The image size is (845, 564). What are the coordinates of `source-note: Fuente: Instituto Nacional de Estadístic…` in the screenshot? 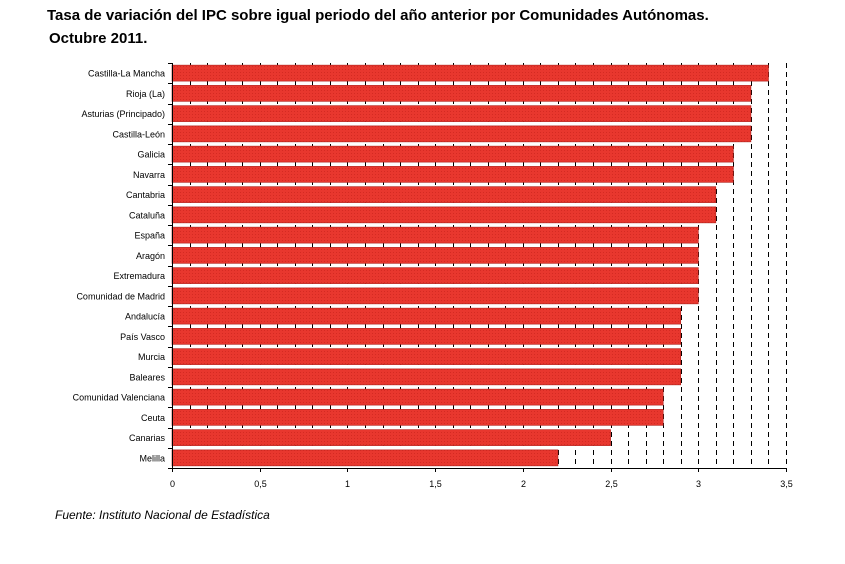 It's located at (162, 515).